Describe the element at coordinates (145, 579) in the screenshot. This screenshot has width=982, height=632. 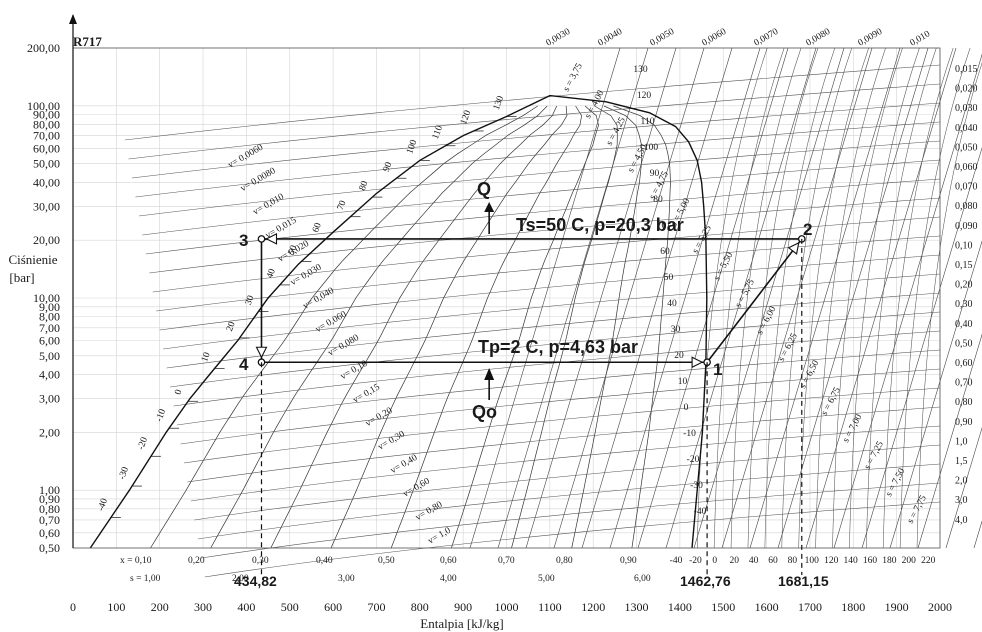
I see `entropy-label: s = 1,00` at that location.